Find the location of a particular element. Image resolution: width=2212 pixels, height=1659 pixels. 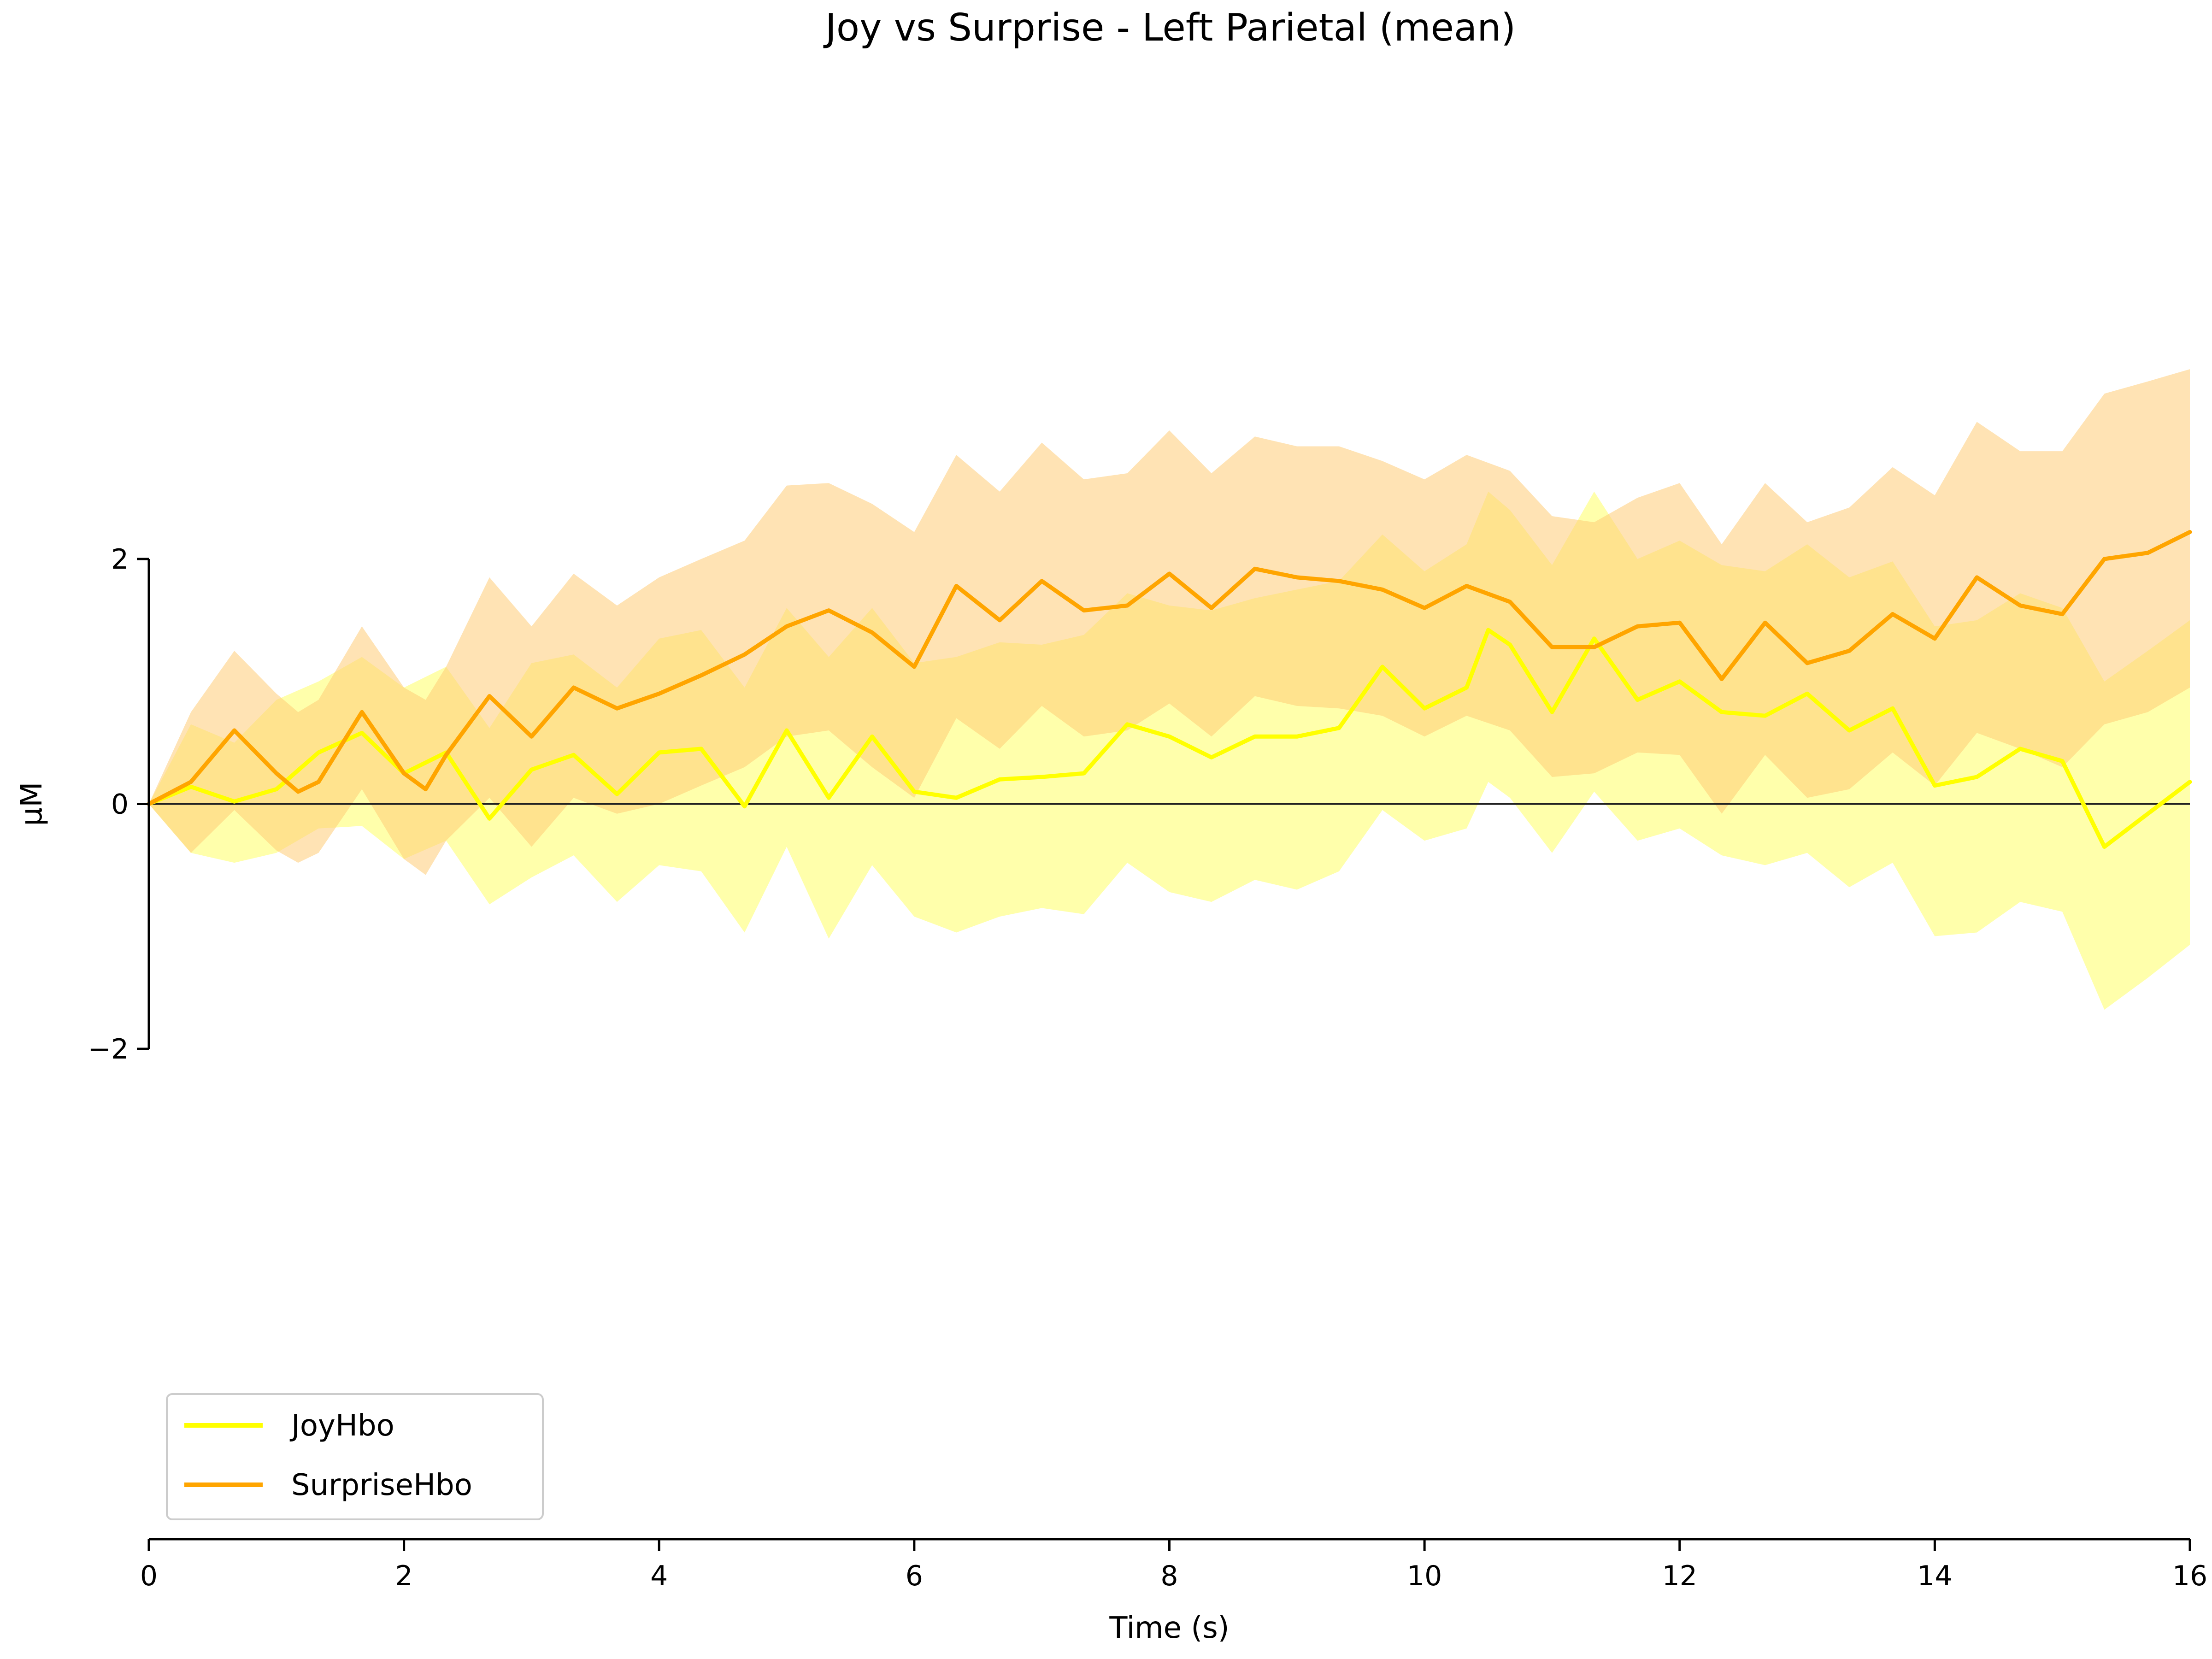

x-axis: 0 2 4 6 8 10 12 14 16 Time (s) is located at coordinates (1173, 1591).